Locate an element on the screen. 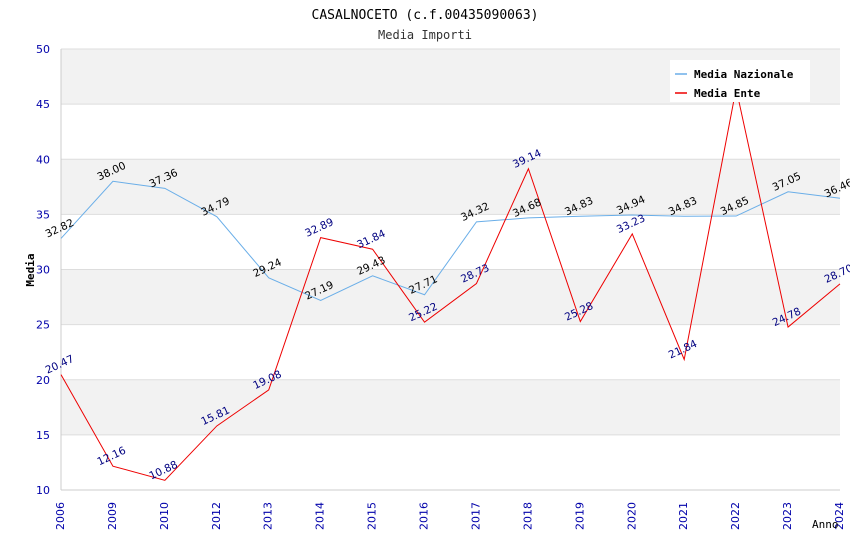 This screenshot has height=550, width=850. y-tick-label: 50 is located at coordinates (43, 49).